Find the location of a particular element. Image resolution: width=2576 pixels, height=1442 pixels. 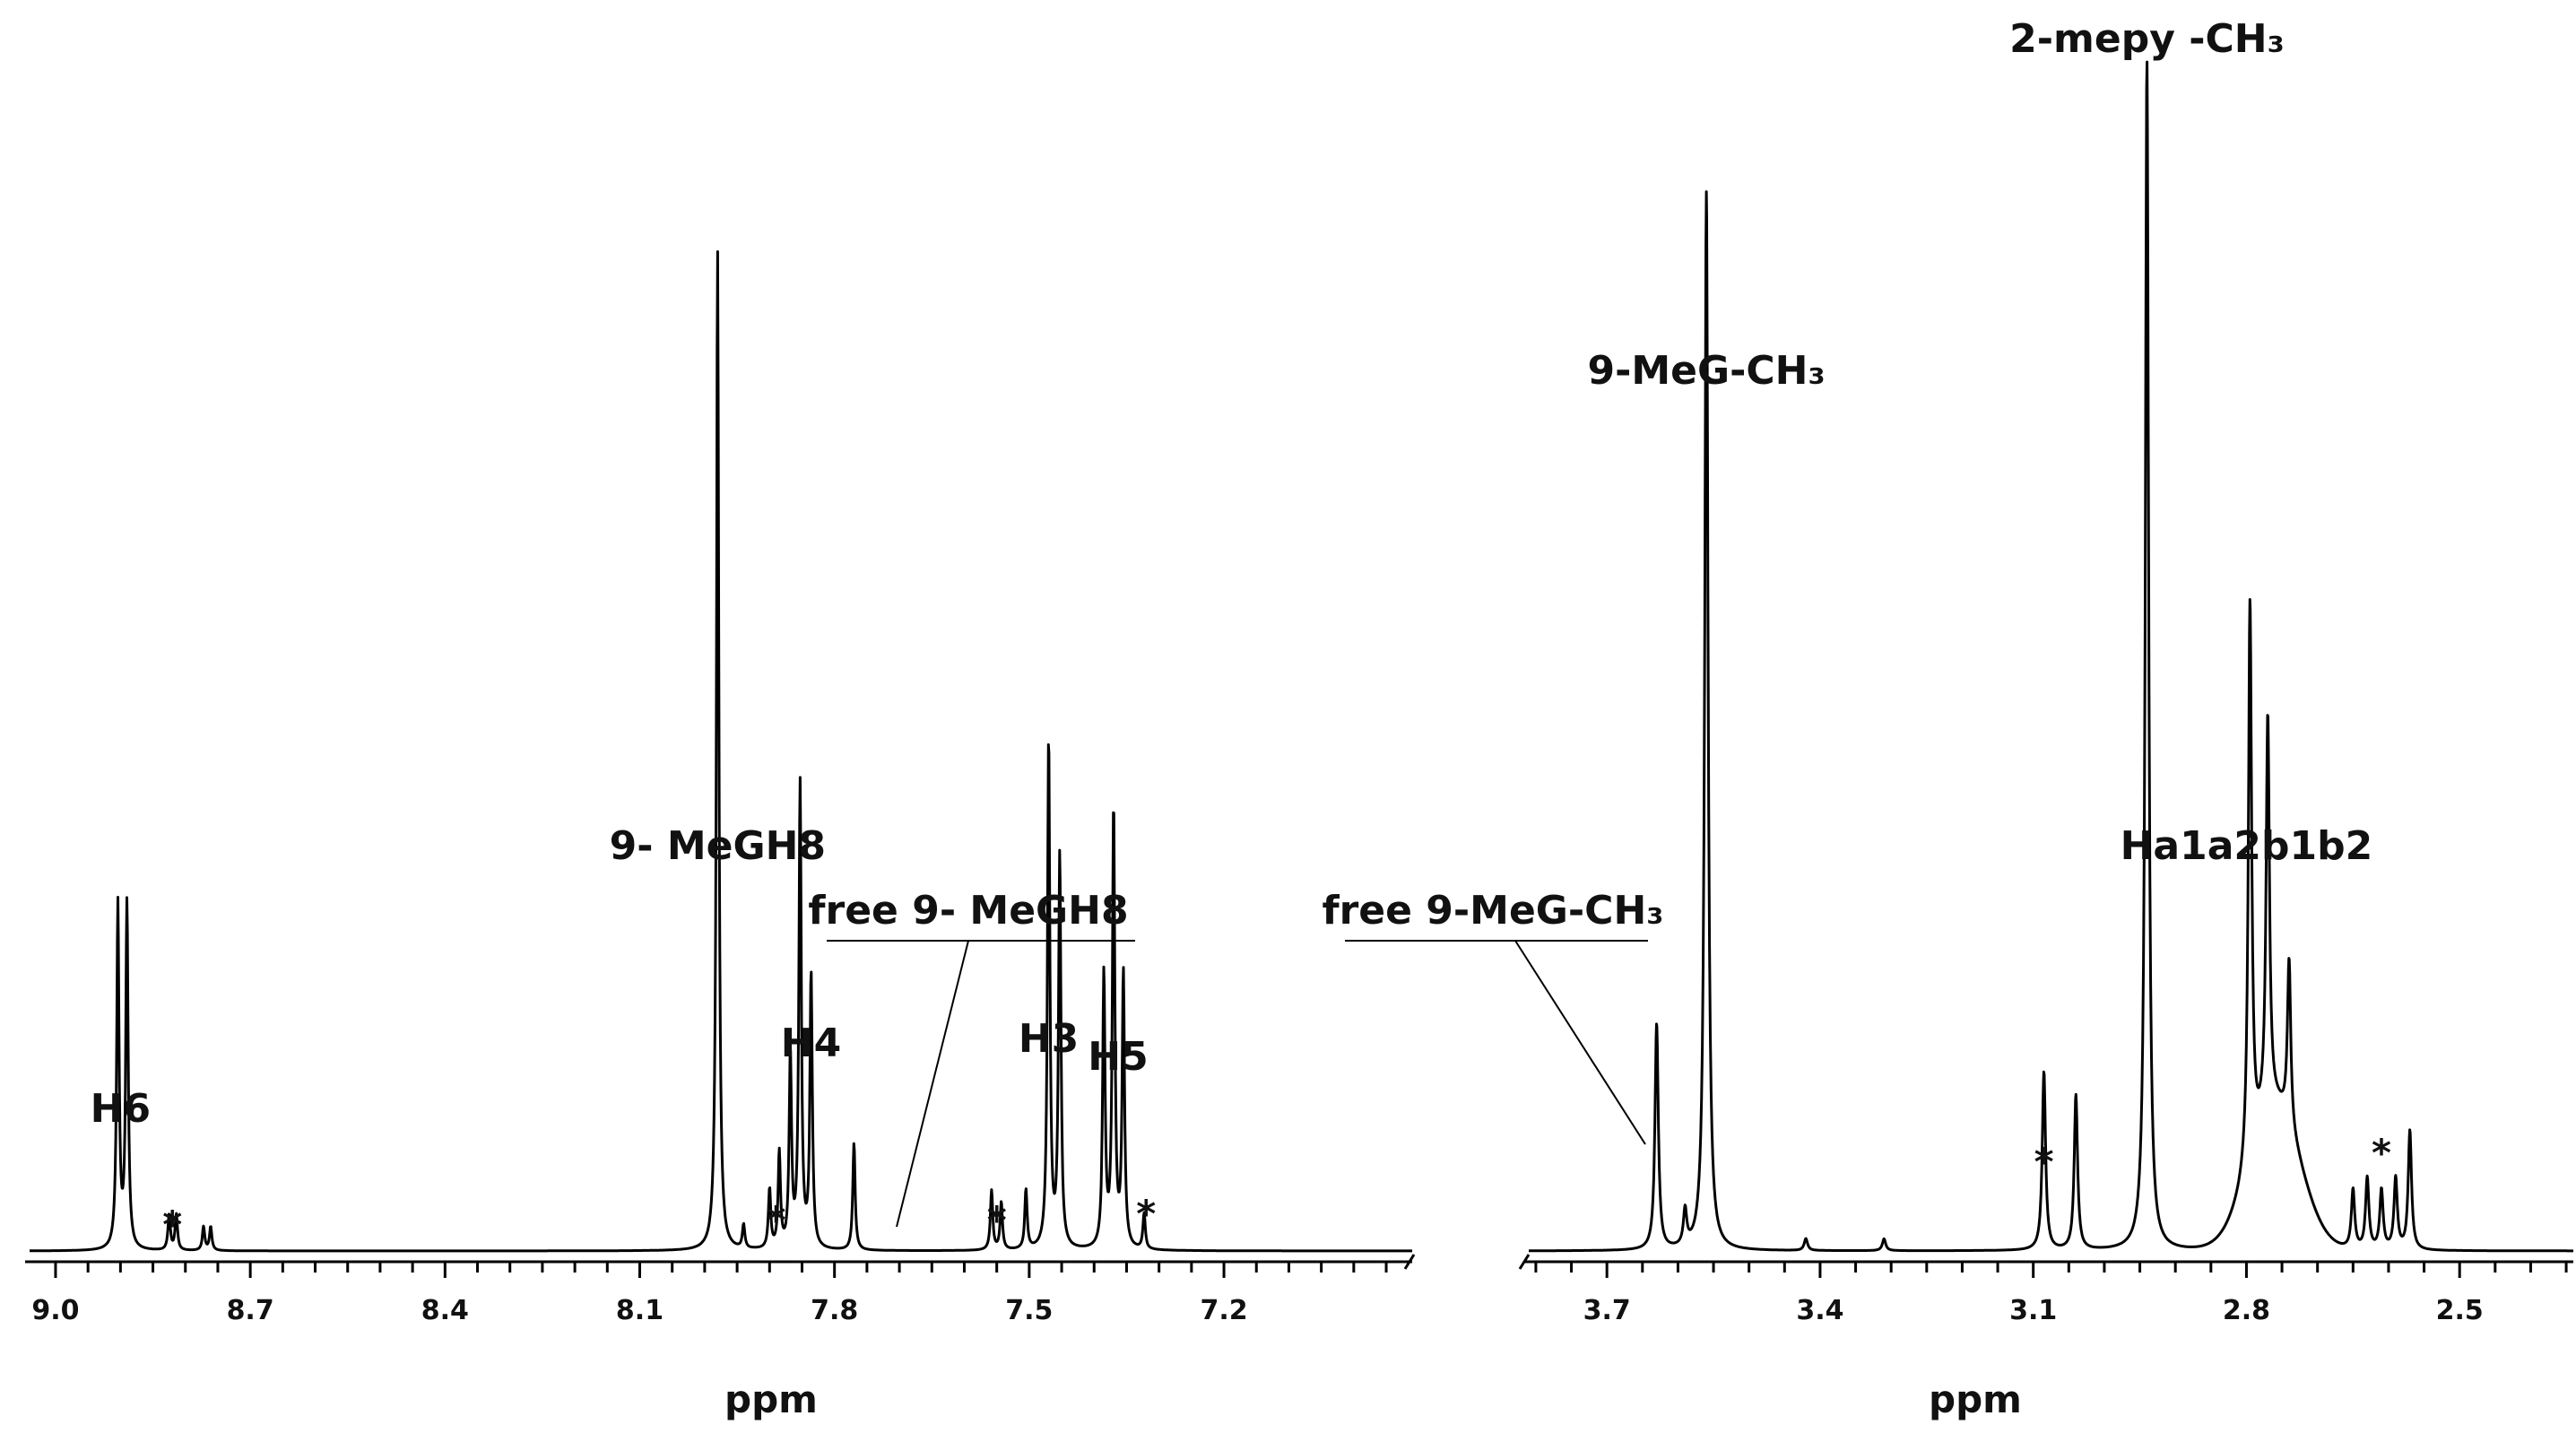

peak-label: Ha1a2b1b2 is located at coordinates (2247, 846).